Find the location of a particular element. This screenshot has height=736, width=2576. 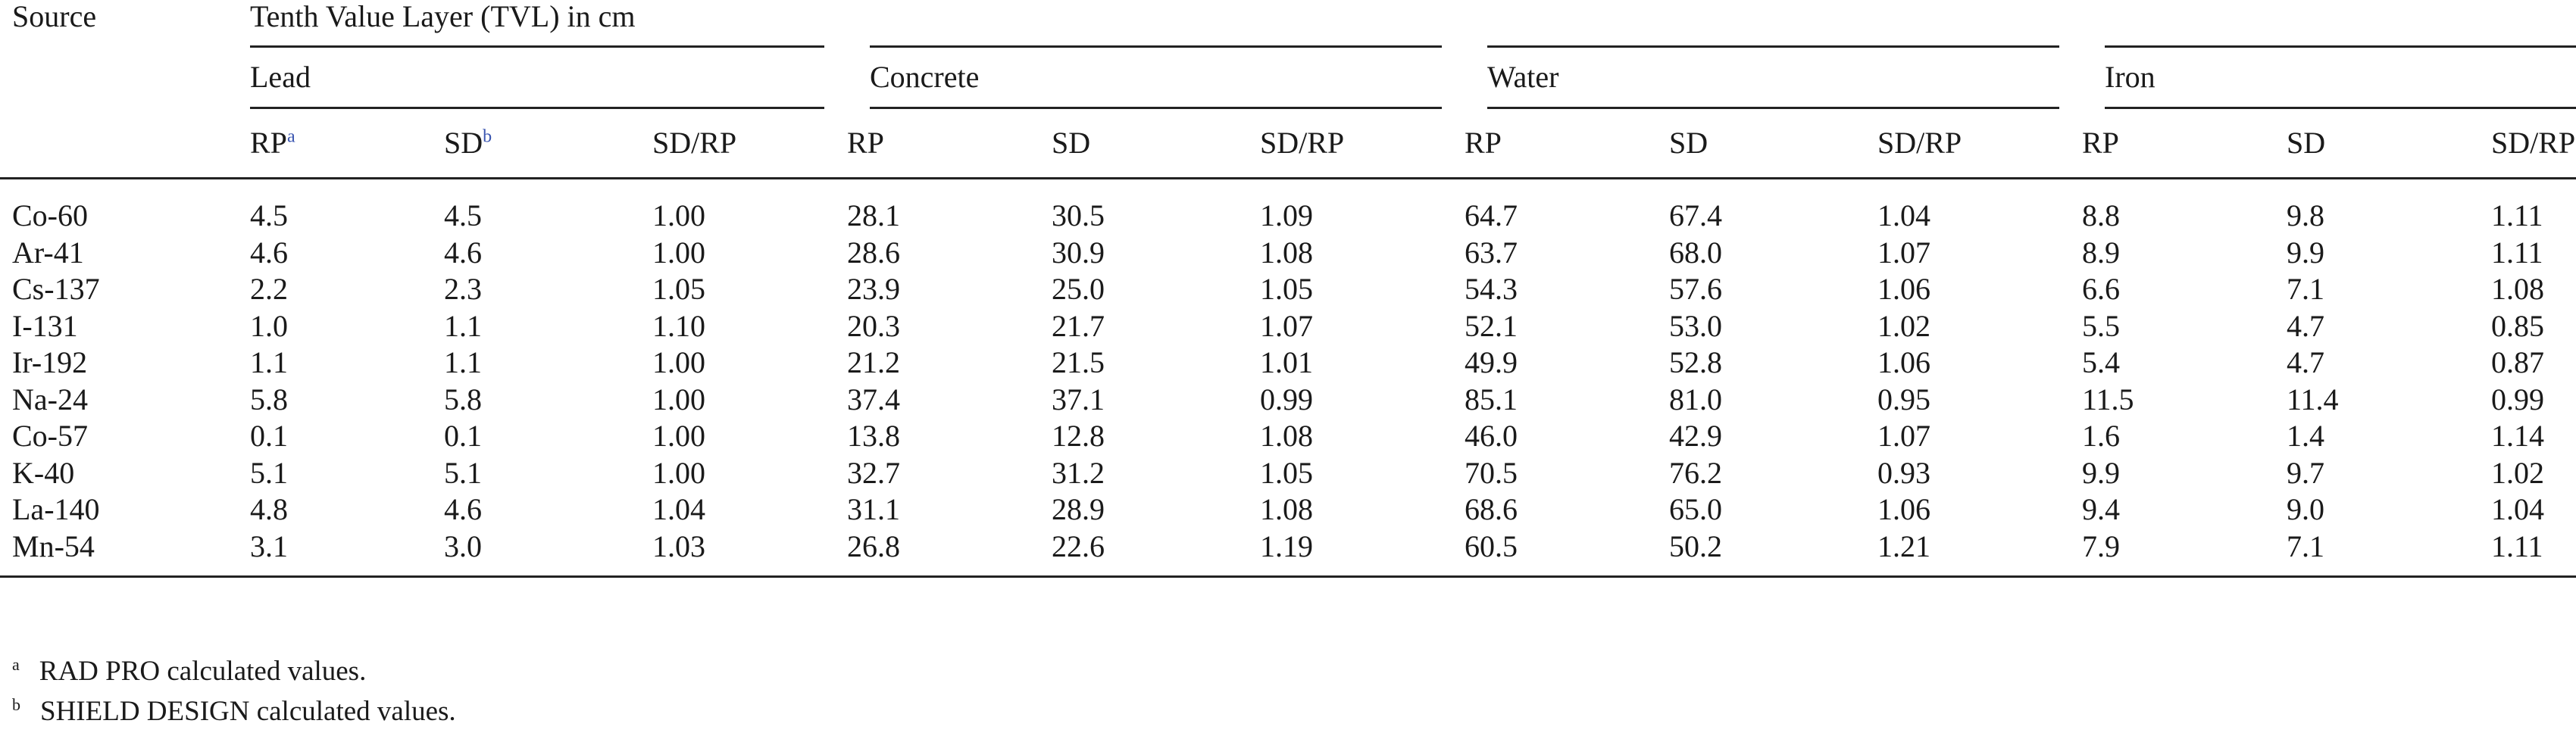

subheader-water-sd: SD is located at coordinates (1773, 143).